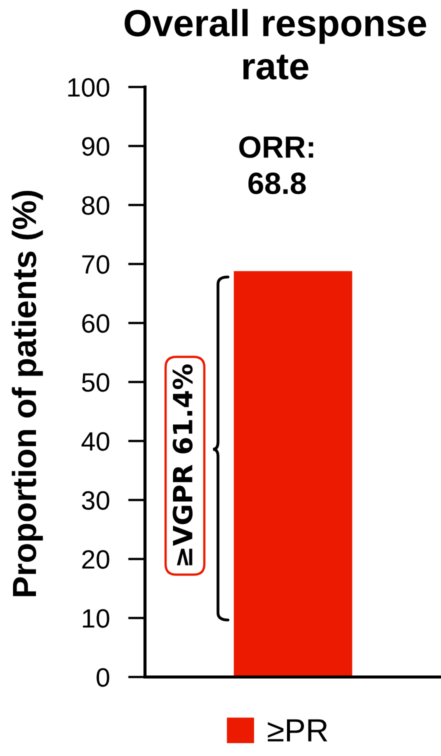  What do you see at coordinates (96, 382) in the screenshot?
I see `y-tick-label: 50` at bounding box center [96, 382].